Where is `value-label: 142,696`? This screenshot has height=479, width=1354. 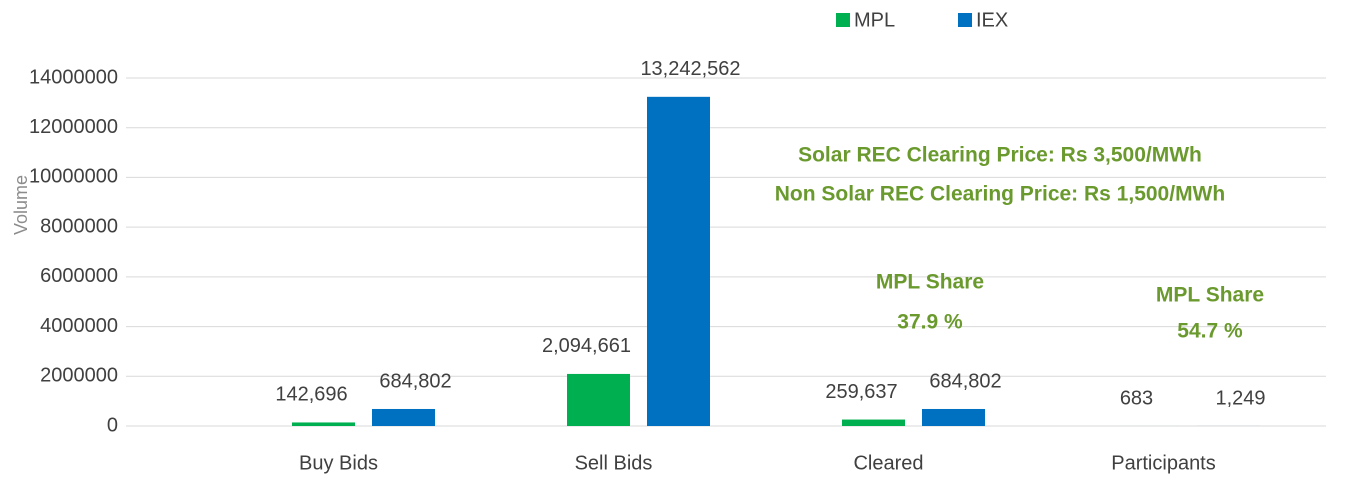 value-label: 142,696 is located at coordinates (311, 395).